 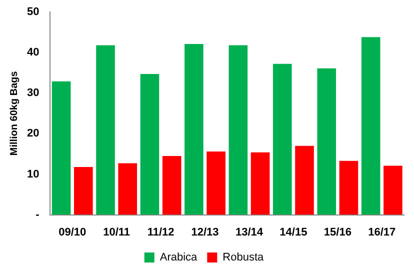 I want to click on y-tick-label: 40, so click(x=33, y=52).